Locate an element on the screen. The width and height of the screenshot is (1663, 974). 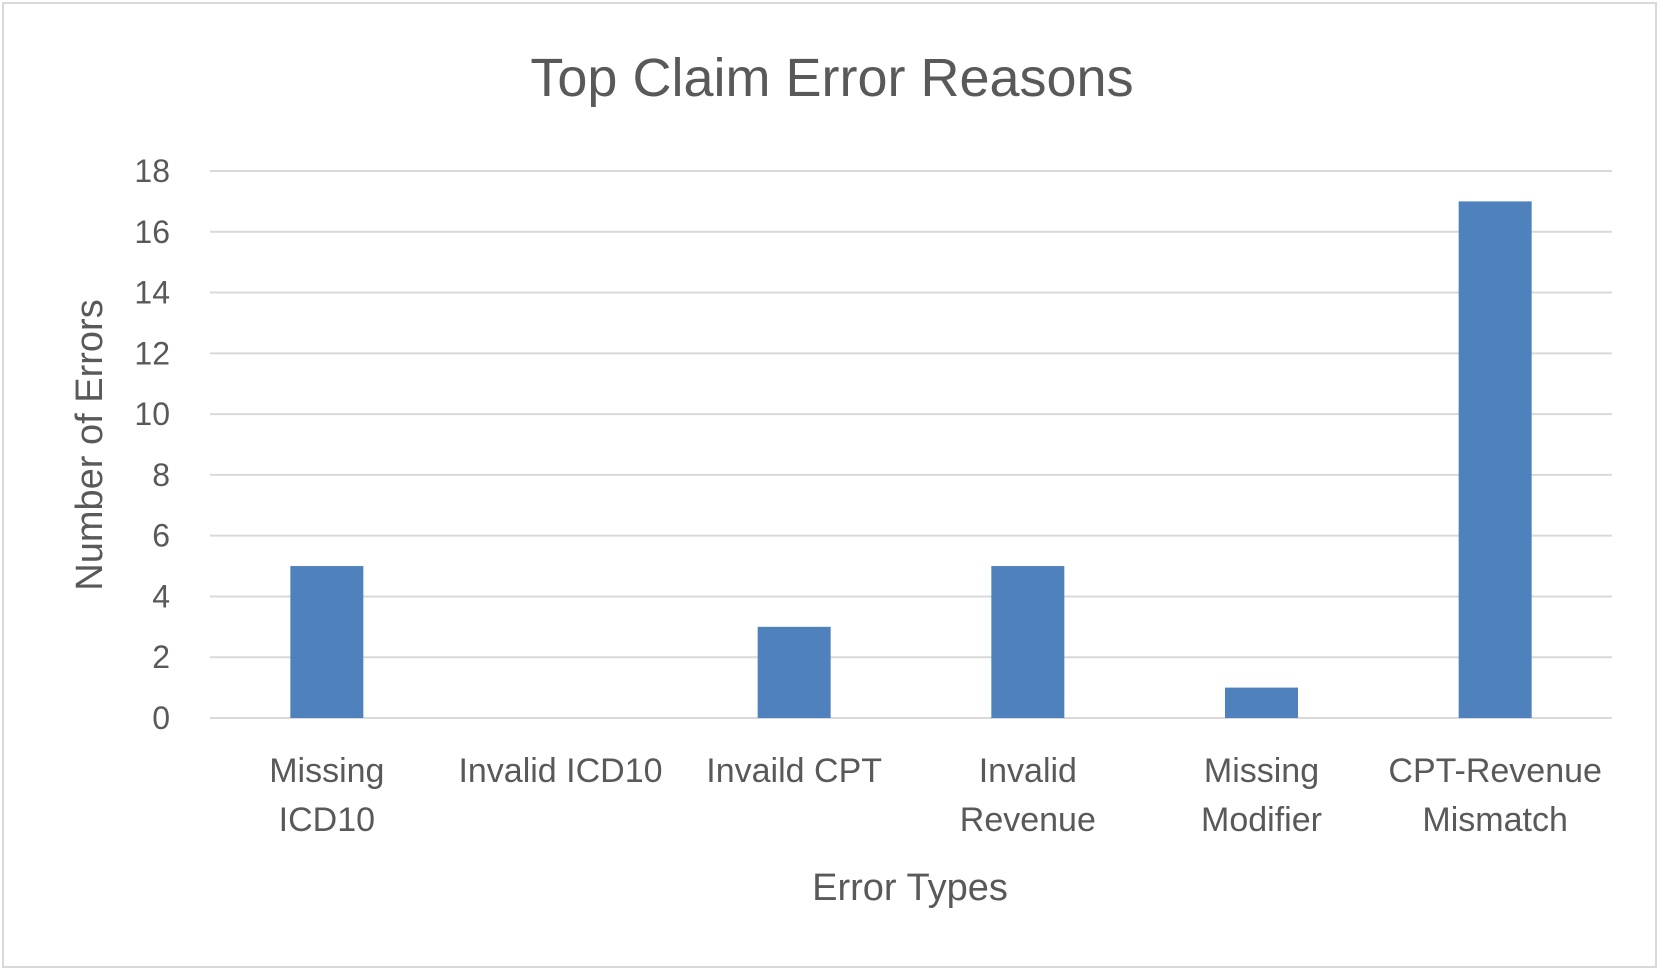
chart-title: Top Claim Error Reasons is located at coordinates (831, 78).